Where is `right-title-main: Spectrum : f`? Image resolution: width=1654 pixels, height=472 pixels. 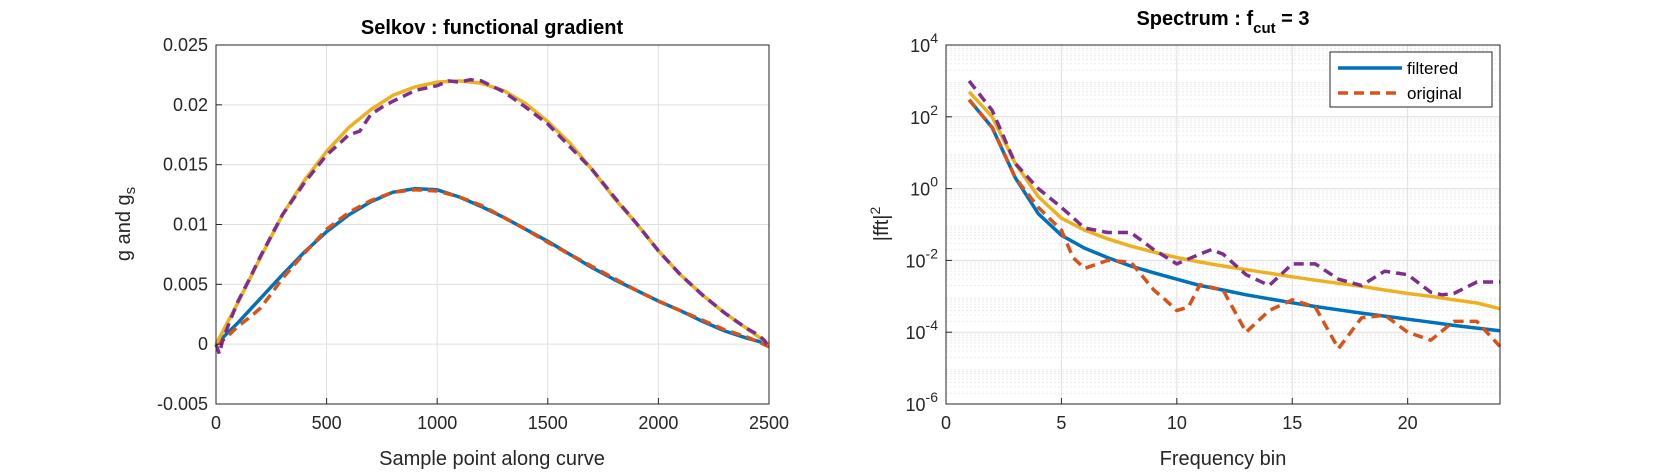
right-title-main: Spectrum : f is located at coordinates (1194, 19).